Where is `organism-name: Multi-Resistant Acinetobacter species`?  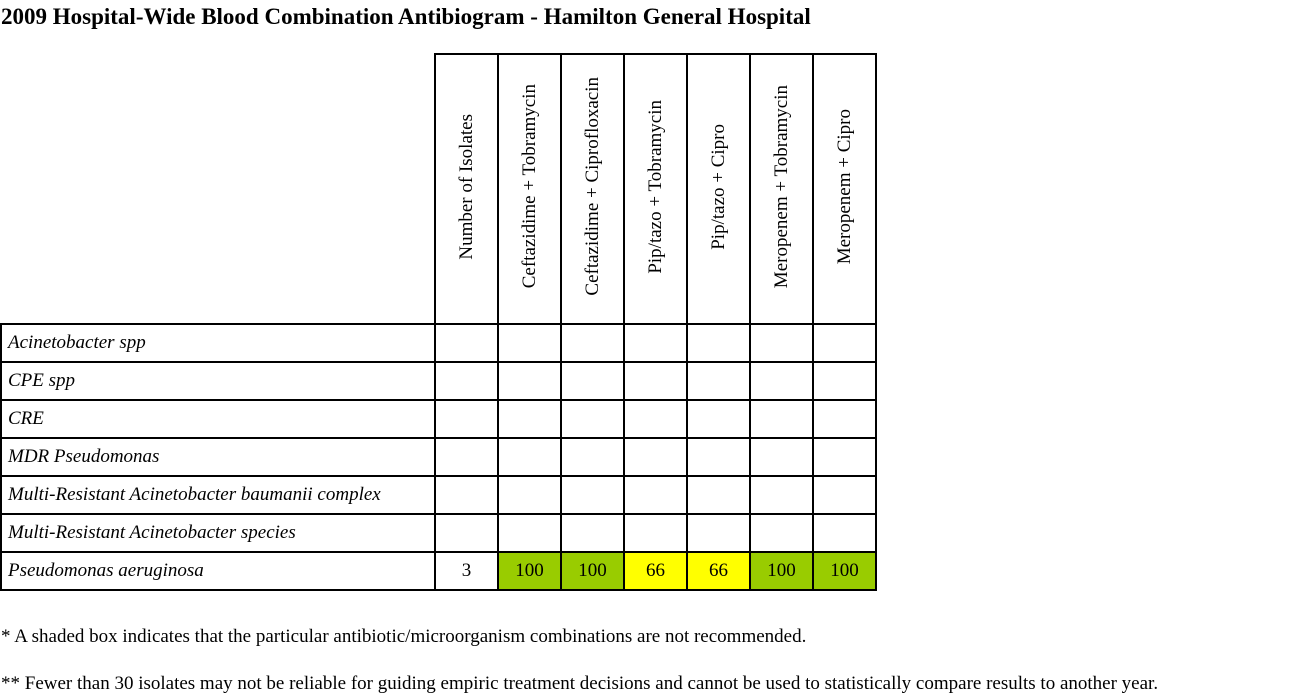 organism-name: Multi-Resistant Acinetobacter species is located at coordinates (218, 533).